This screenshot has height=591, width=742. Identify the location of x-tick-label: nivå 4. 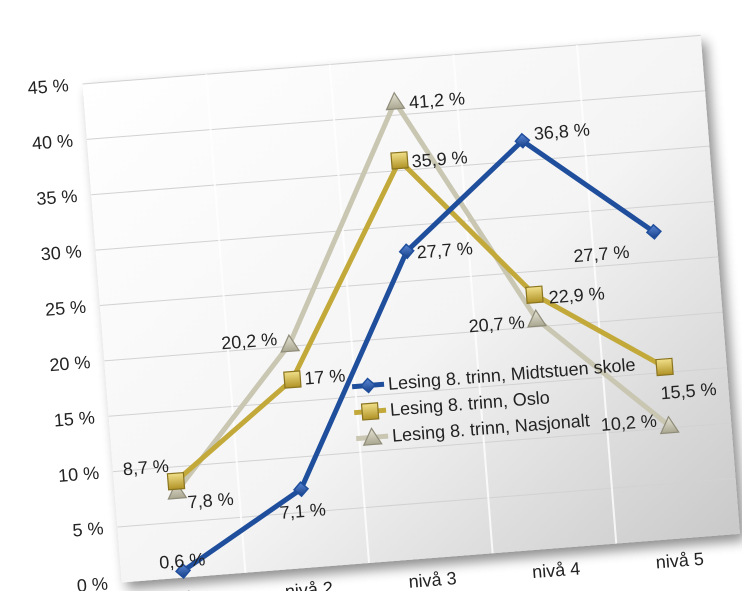
(555, 570).